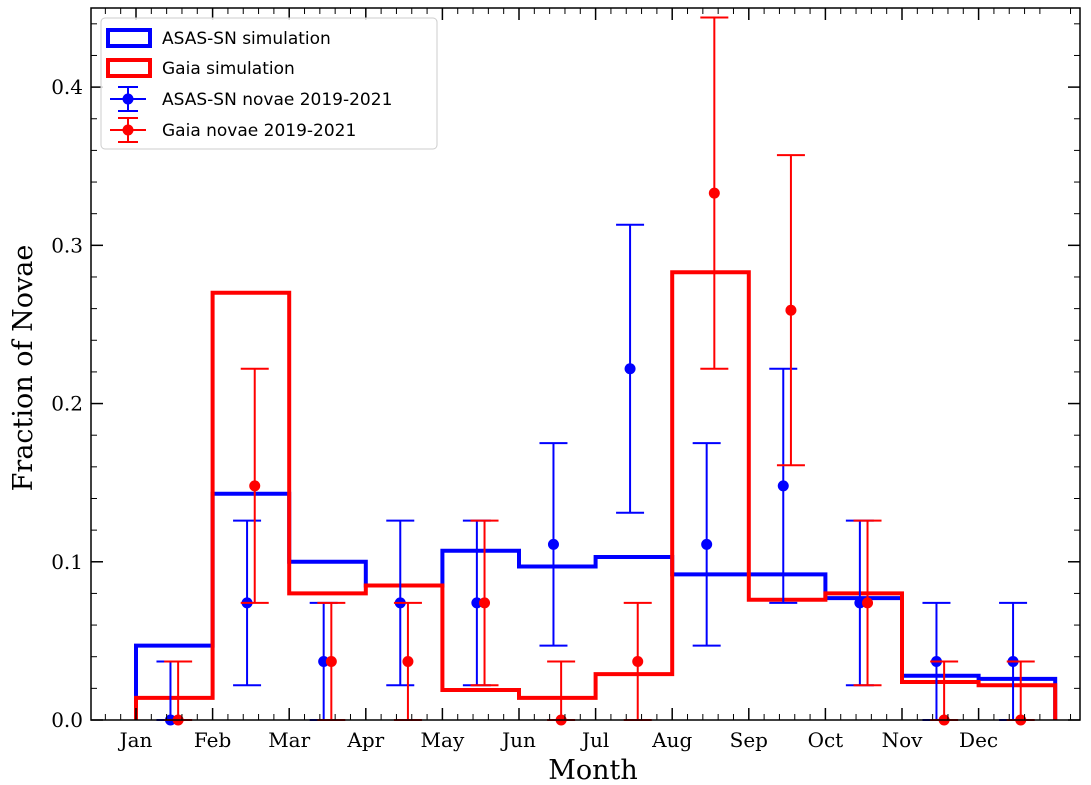  What do you see at coordinates (826, 740) in the screenshot?
I see `x-tick-label: Oct` at bounding box center [826, 740].